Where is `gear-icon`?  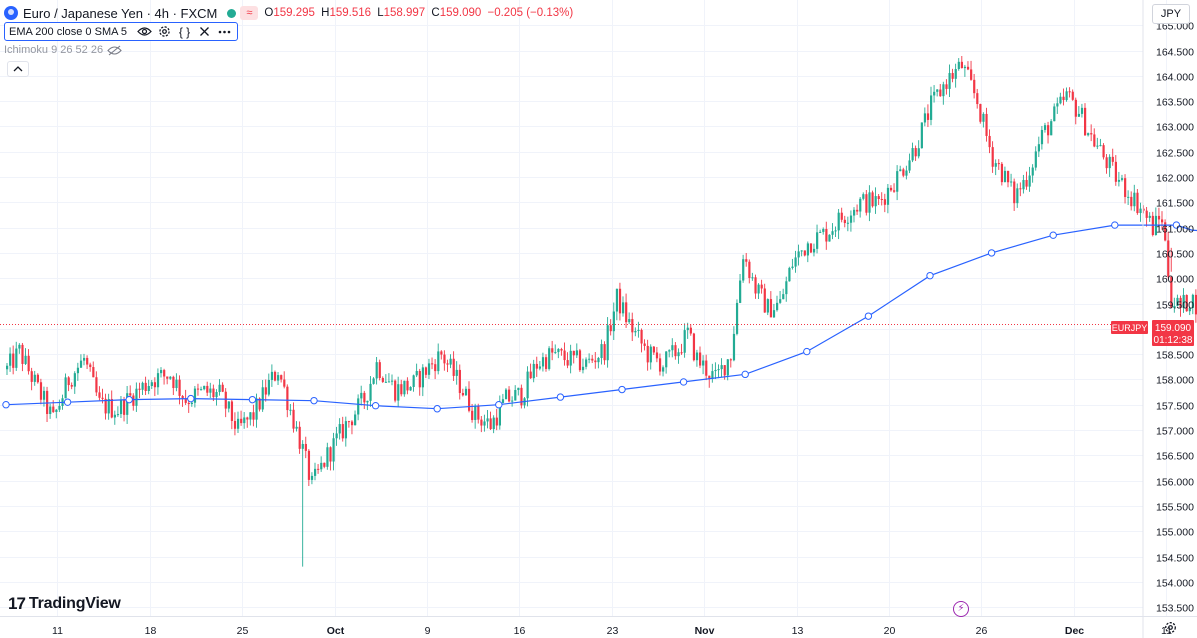 gear-icon is located at coordinates (164, 31).